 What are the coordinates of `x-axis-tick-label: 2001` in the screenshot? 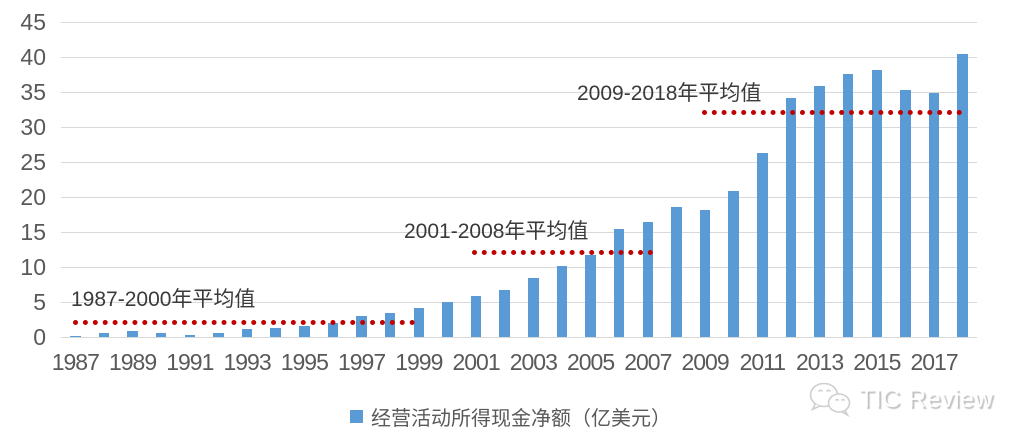 It's located at (476, 362).